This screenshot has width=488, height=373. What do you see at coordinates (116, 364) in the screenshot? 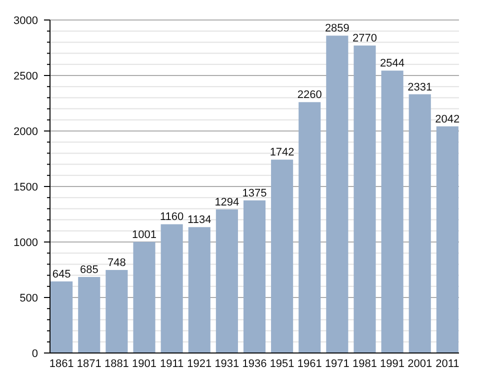
I see `x-tick-label: 1881` at bounding box center [116, 364].